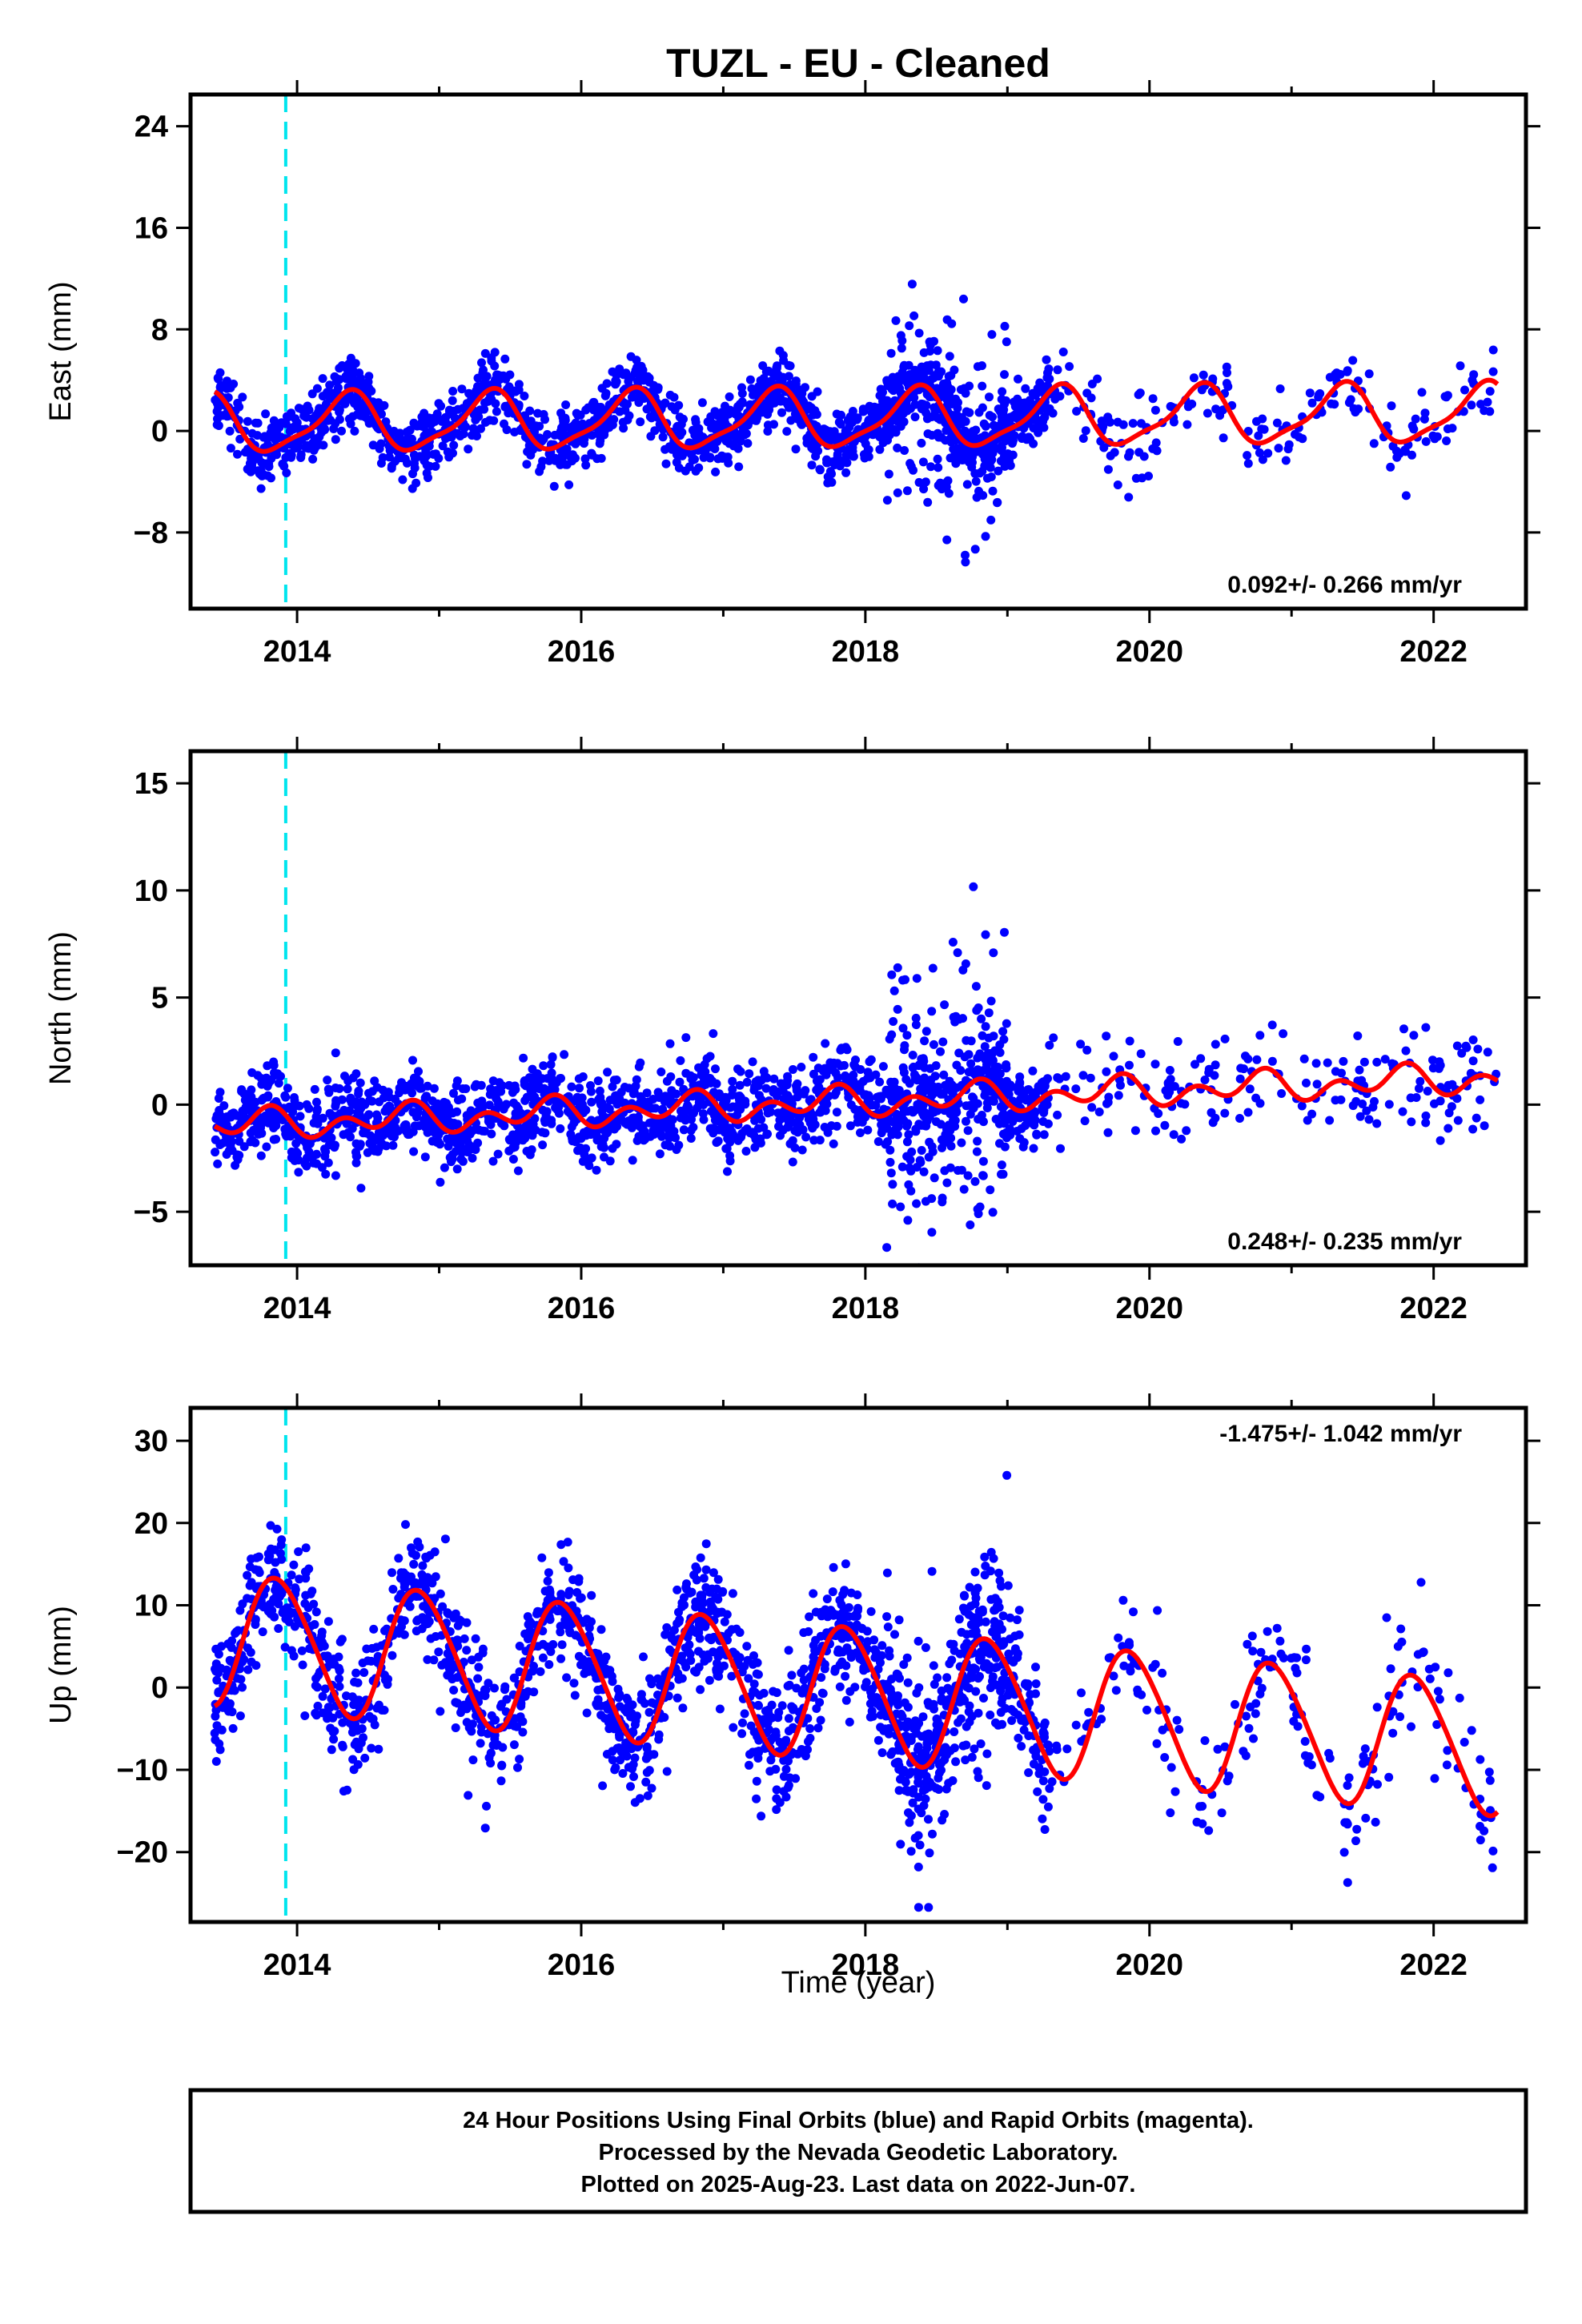 Image resolution: width=1582 pixels, height=2324 pixels. I want to click on x-tick-label: 2014, so click(297, 1308).